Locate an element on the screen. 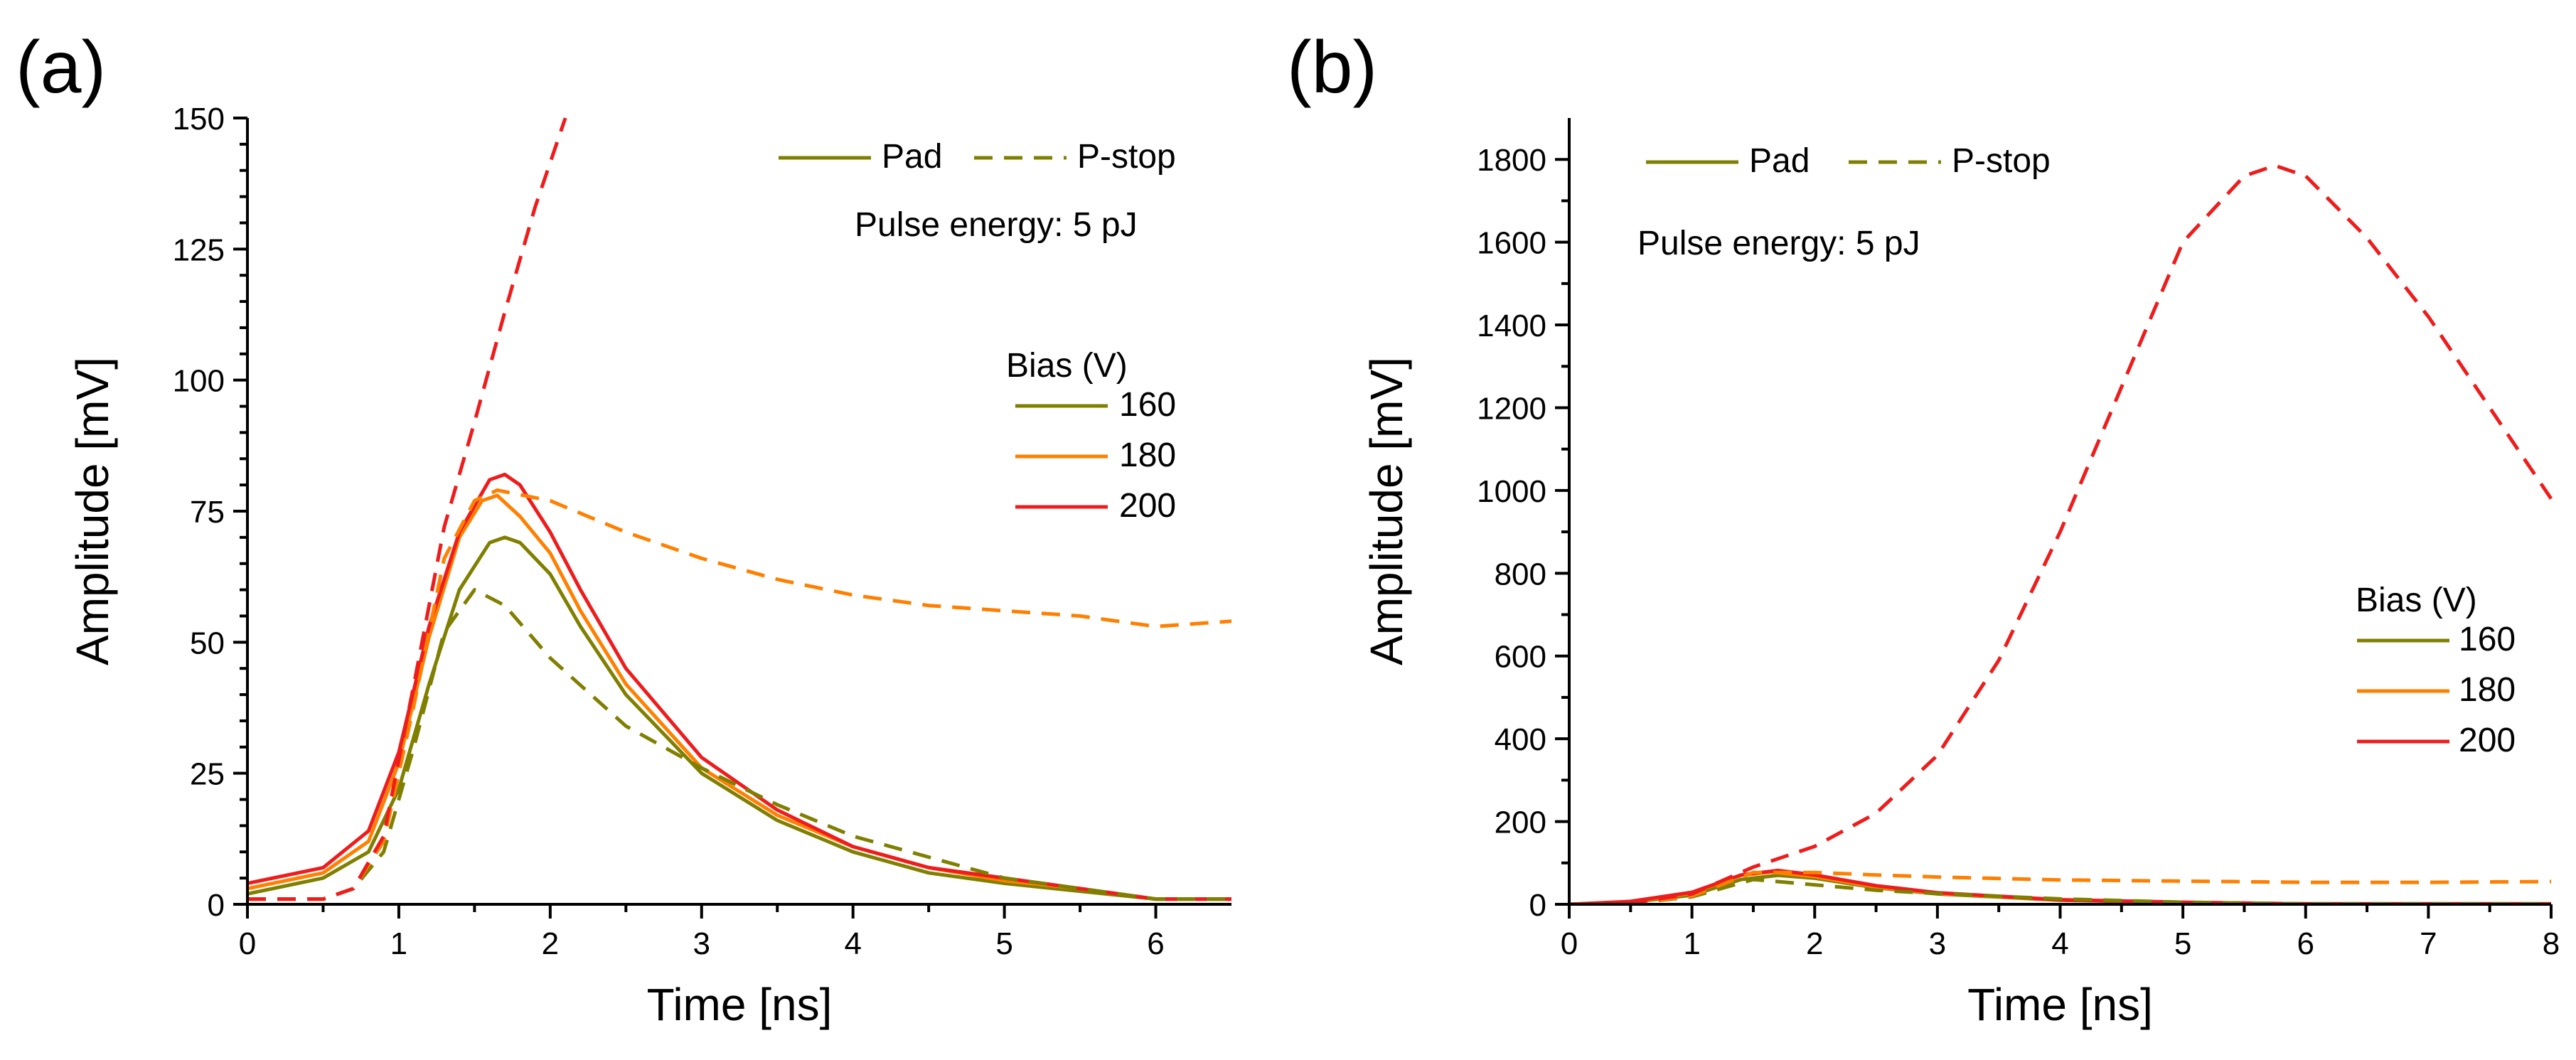 The height and width of the screenshot is (1060, 2576). y-tick-label: 25 is located at coordinates (208, 775).